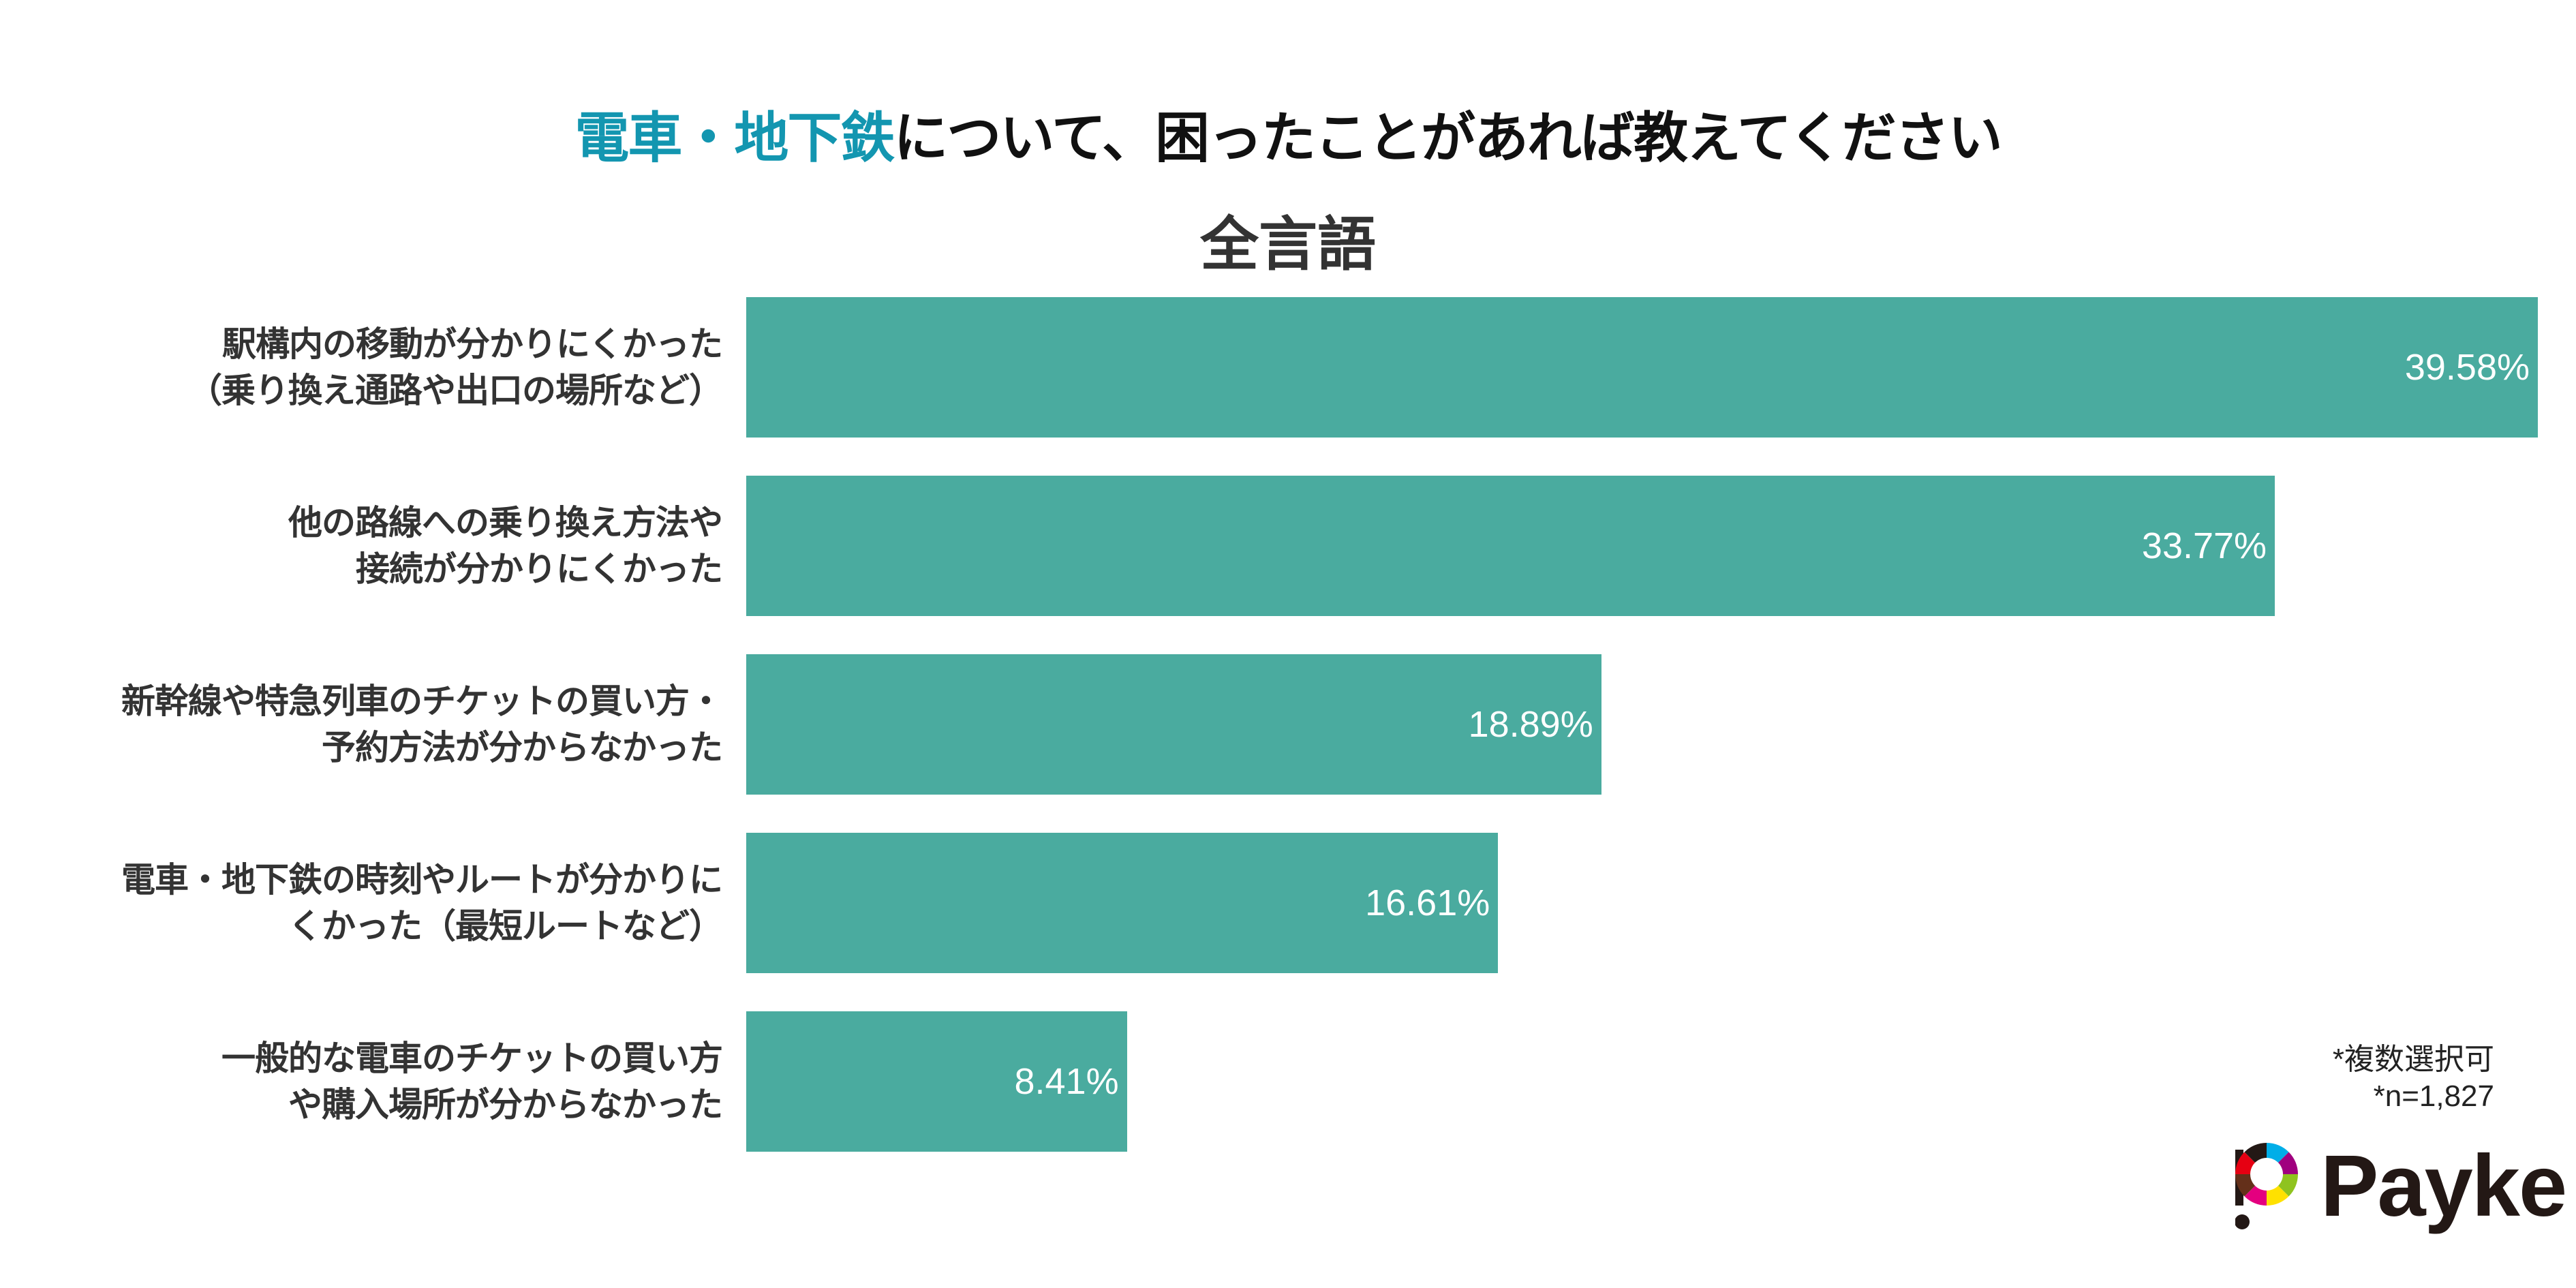  I want to click on chart-title: 電車・地下鉄について、困ったことがあれば教えてください, so click(1288, 133).